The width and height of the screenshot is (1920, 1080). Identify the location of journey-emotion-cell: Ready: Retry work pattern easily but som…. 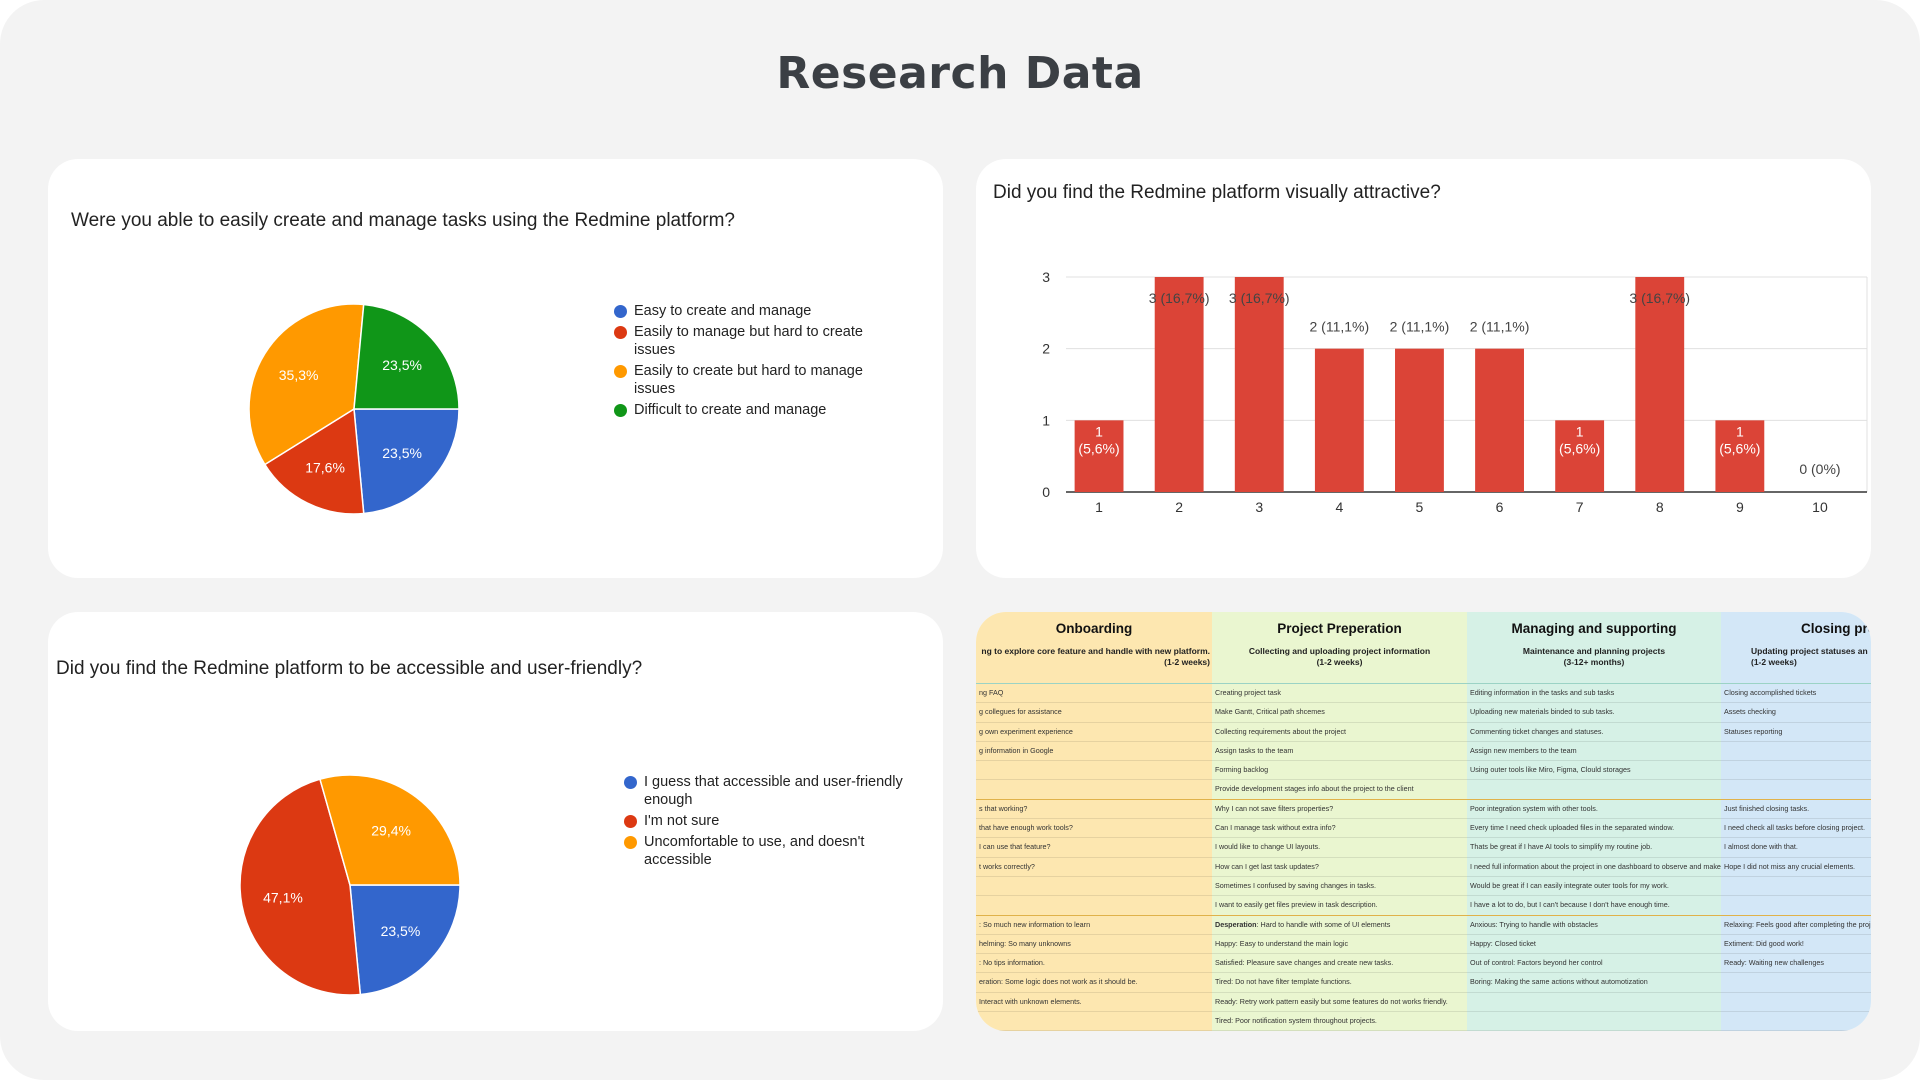
(1339, 1003).